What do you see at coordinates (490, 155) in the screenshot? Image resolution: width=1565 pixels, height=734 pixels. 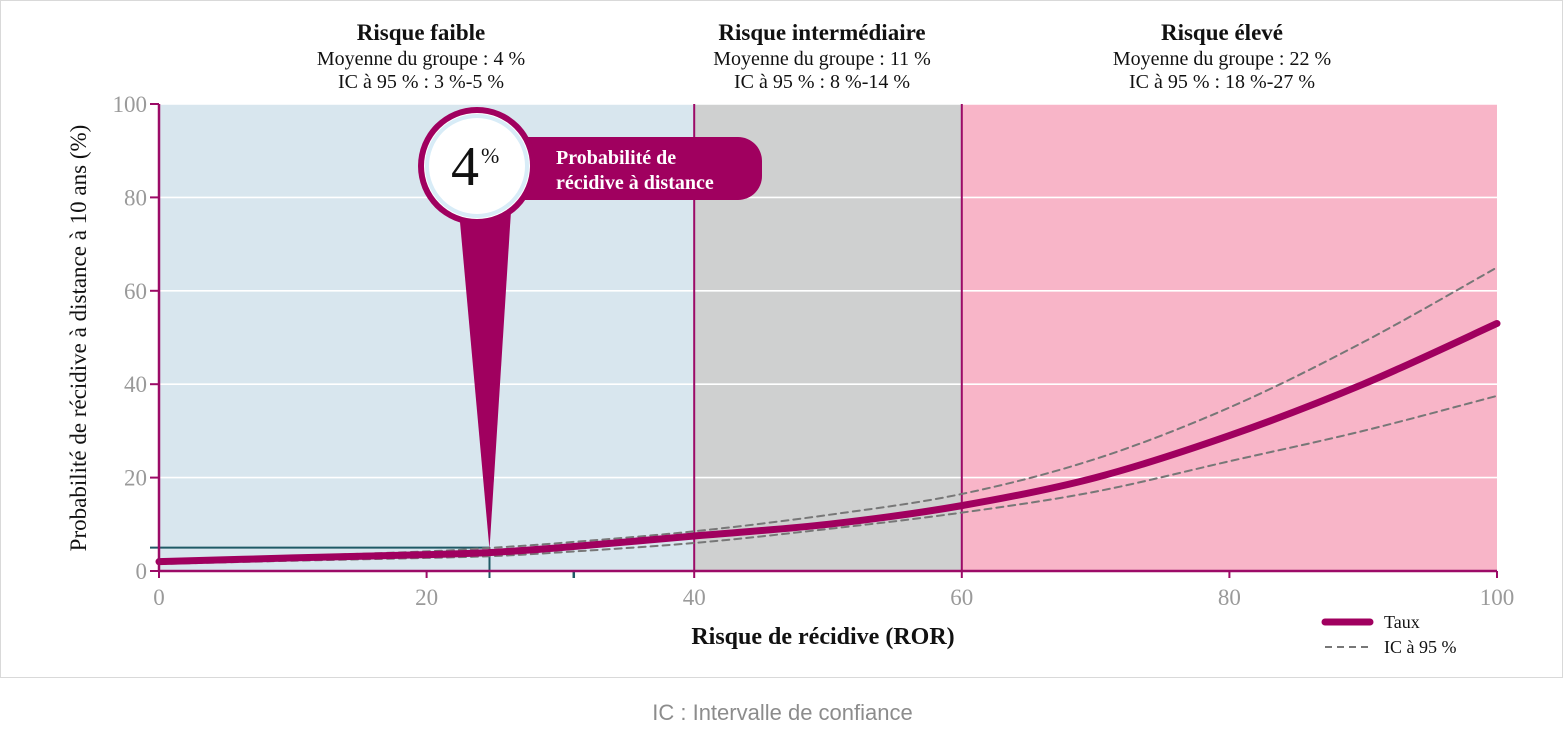 I see `callout-unit: %` at bounding box center [490, 155].